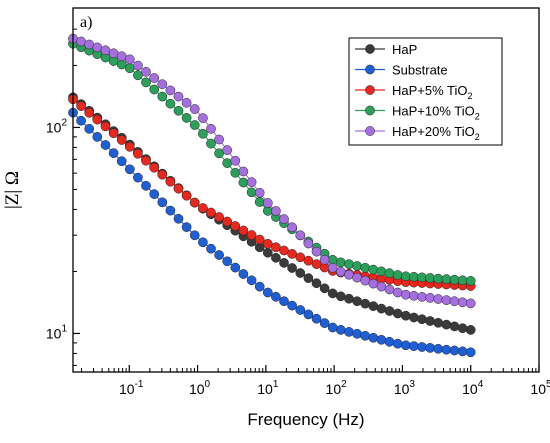 The image size is (550, 443). Describe the element at coordinates (305, 419) in the screenshot. I see `x-axis-label: Frequency (Hz)` at that location.